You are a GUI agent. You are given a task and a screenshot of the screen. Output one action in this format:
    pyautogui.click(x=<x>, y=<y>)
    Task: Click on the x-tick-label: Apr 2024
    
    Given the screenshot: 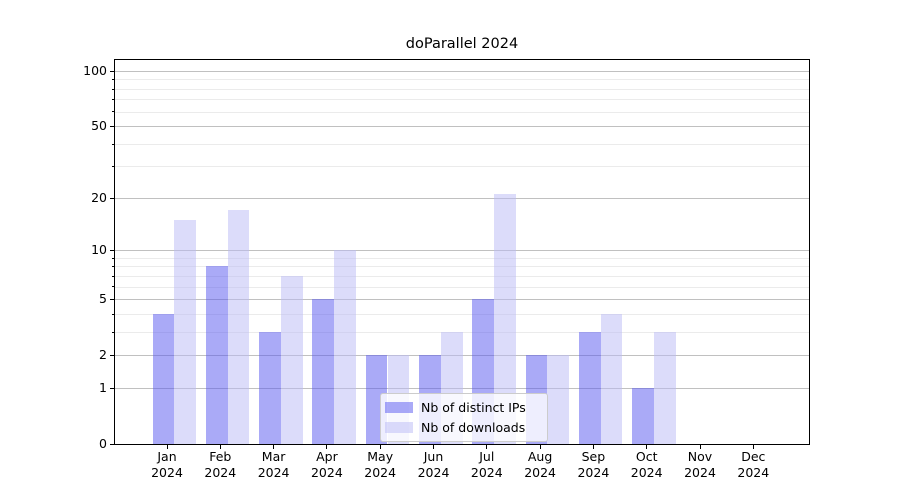 What is the action you would take?
    pyautogui.click(x=326, y=464)
    